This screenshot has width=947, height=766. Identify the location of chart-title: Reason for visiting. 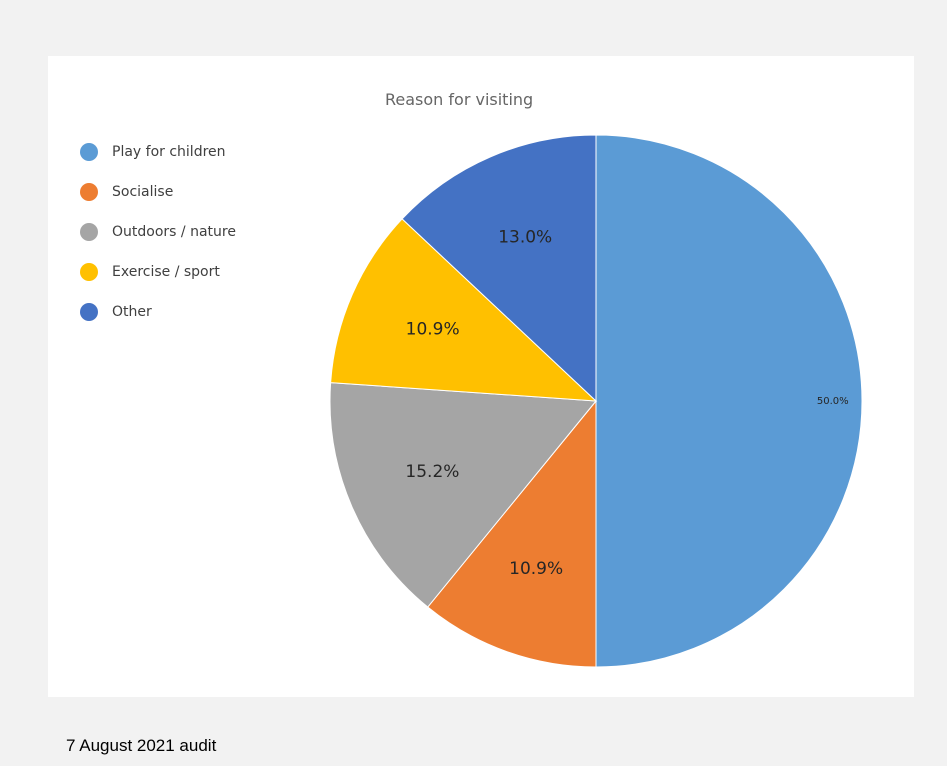
(459, 99).